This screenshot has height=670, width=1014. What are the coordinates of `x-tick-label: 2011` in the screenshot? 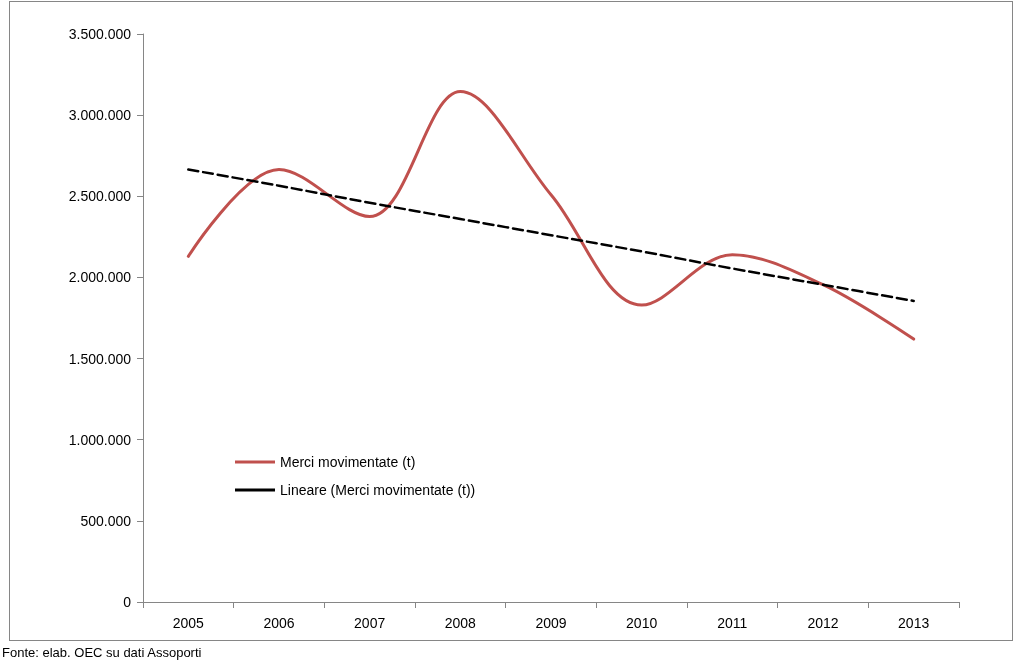 It's located at (732, 623).